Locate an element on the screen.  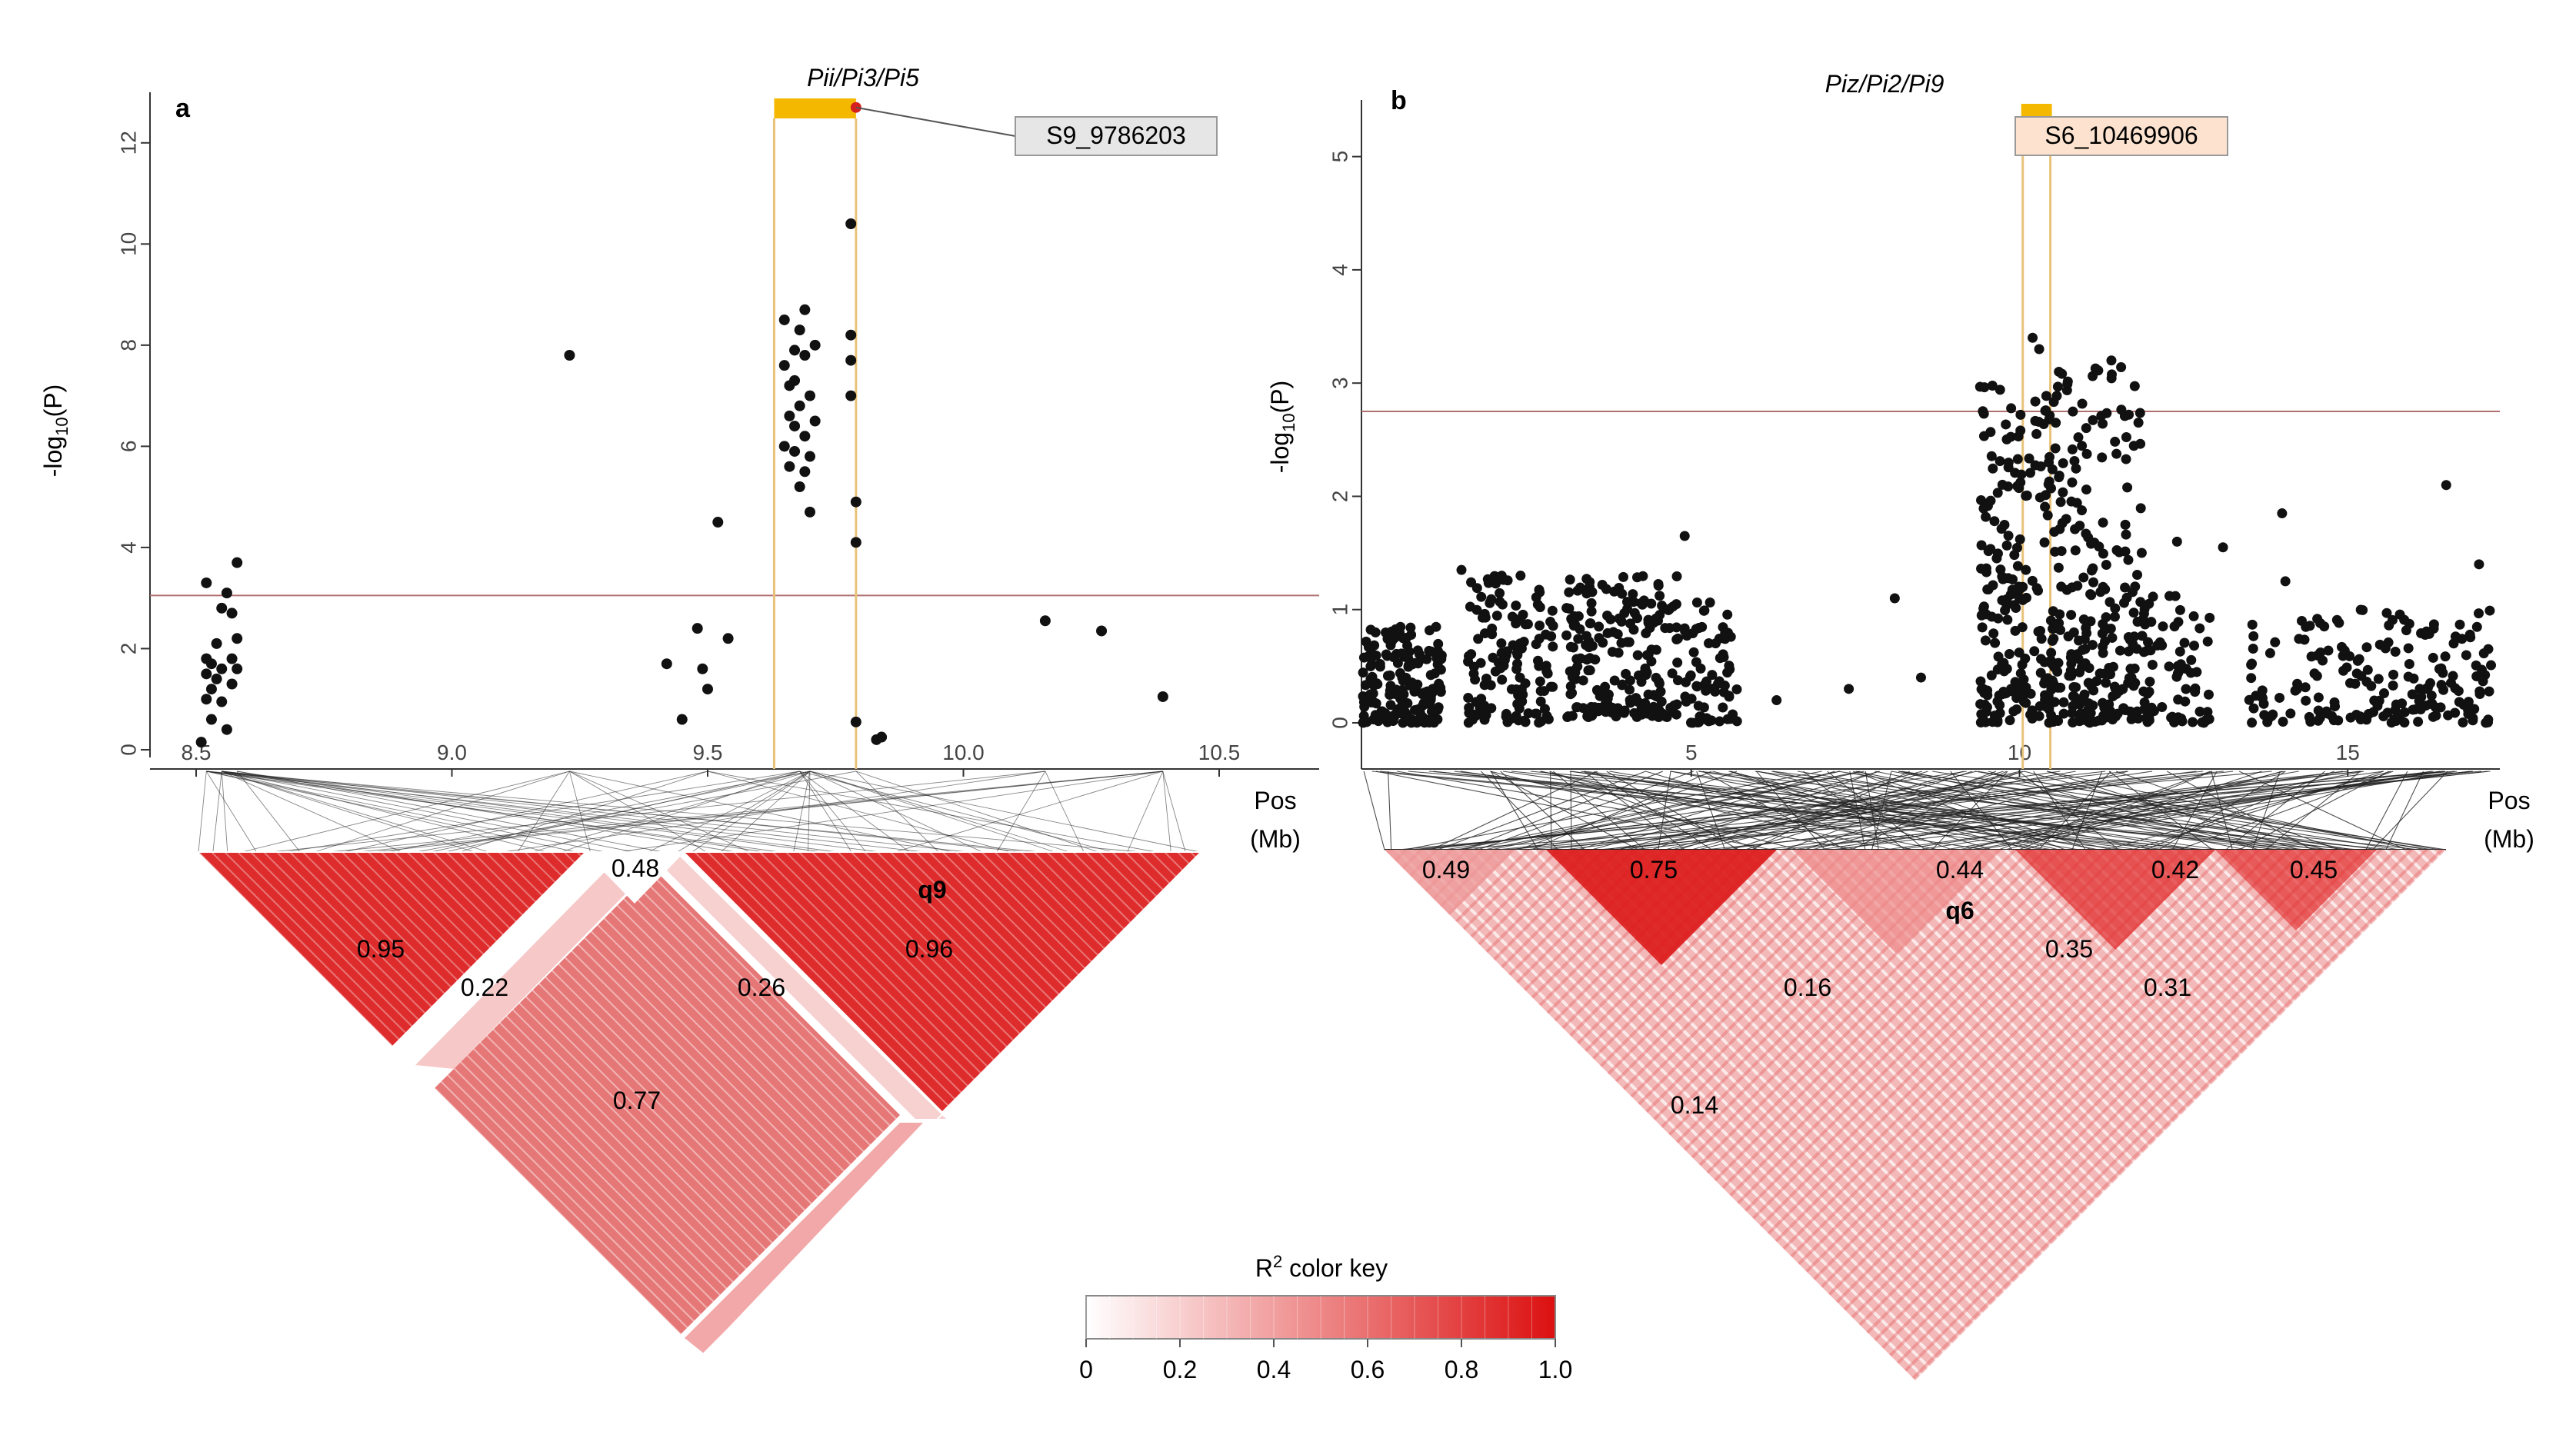
color-key-tick-label: 0.6 is located at coordinates (1368, 1370).